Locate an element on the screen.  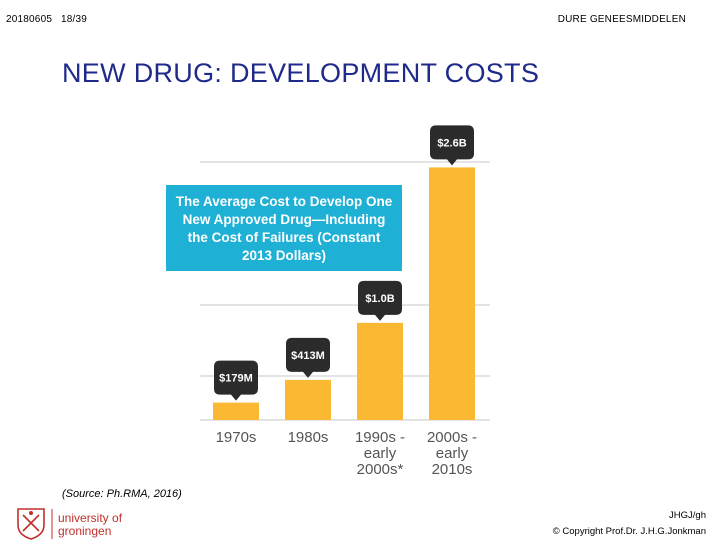
tick-label-3-line-3: 2000s* is located at coordinates (380, 469).